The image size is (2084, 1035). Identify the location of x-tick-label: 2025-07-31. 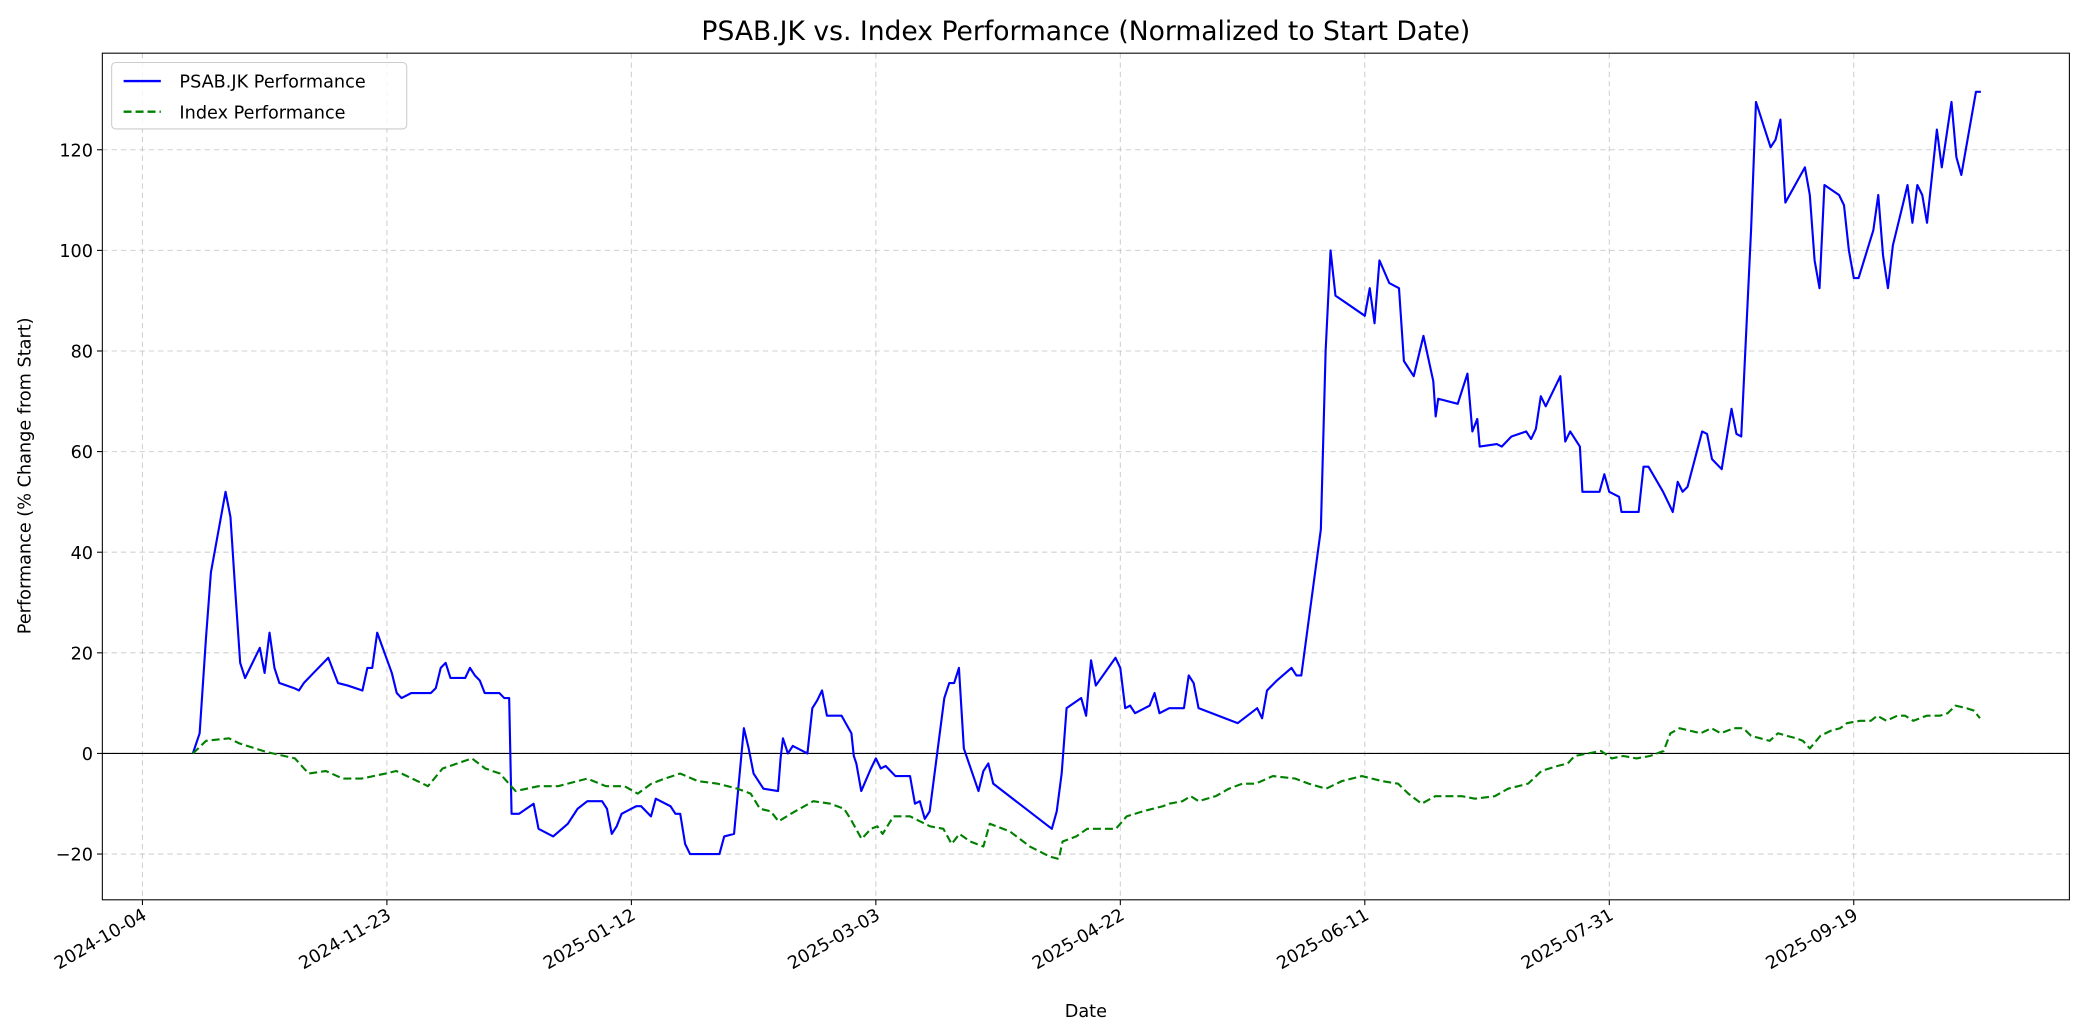
(1567, 939).